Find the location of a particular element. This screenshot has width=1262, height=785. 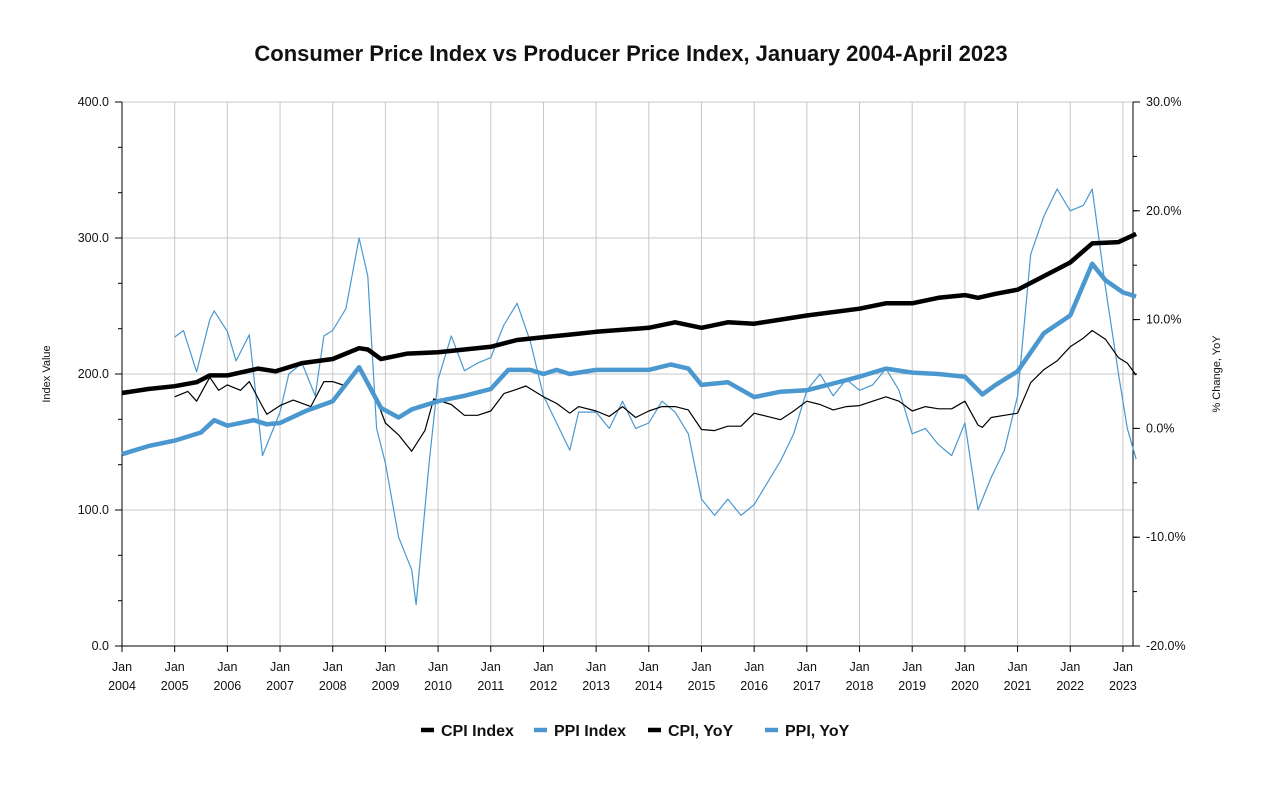

y2-axis-label: % Change, YoY is located at coordinates (1217, 374).